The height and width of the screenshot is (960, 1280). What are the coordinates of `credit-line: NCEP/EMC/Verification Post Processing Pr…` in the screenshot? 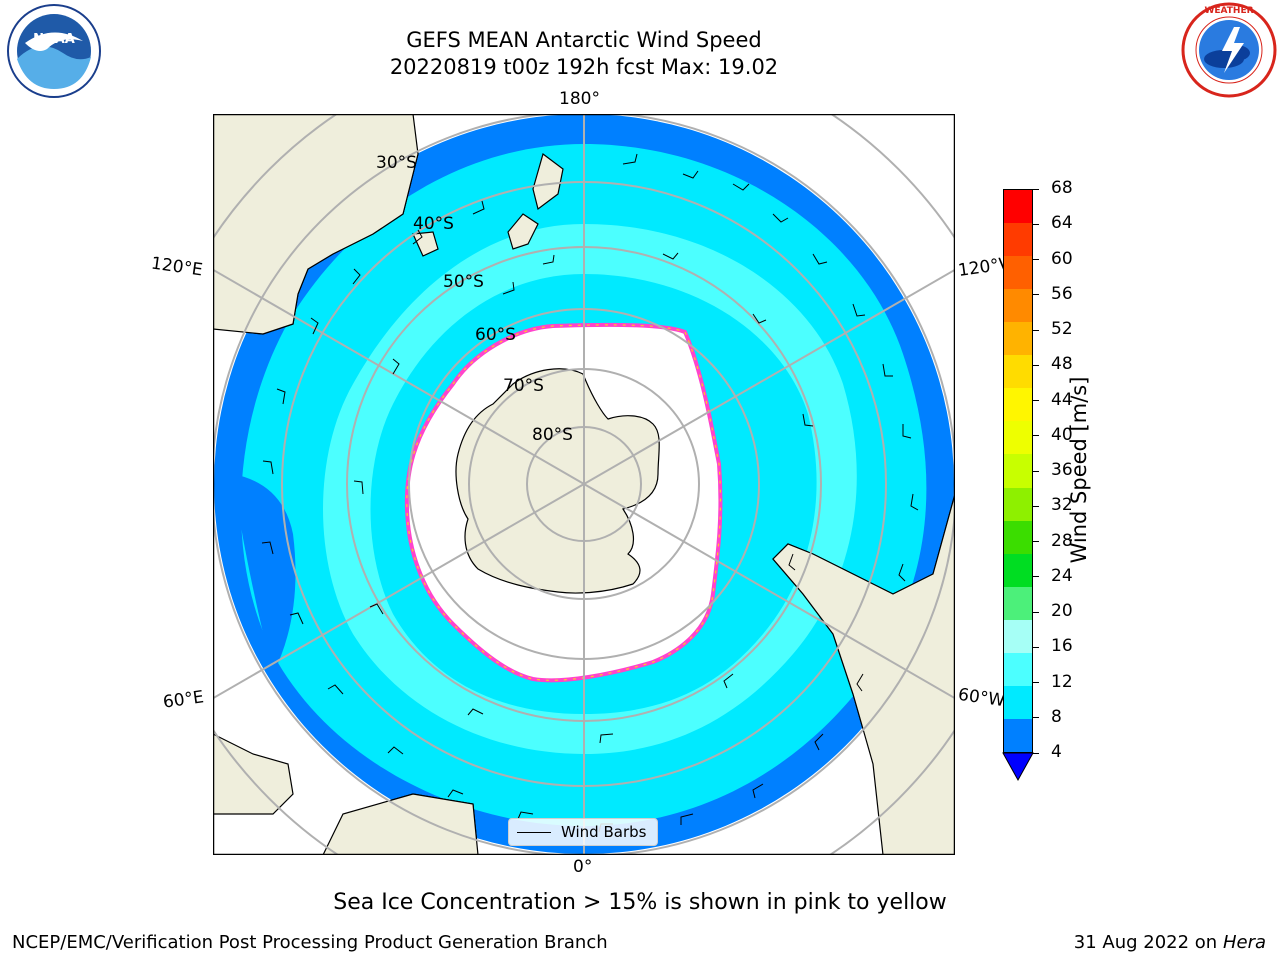 It's located at (310, 942).